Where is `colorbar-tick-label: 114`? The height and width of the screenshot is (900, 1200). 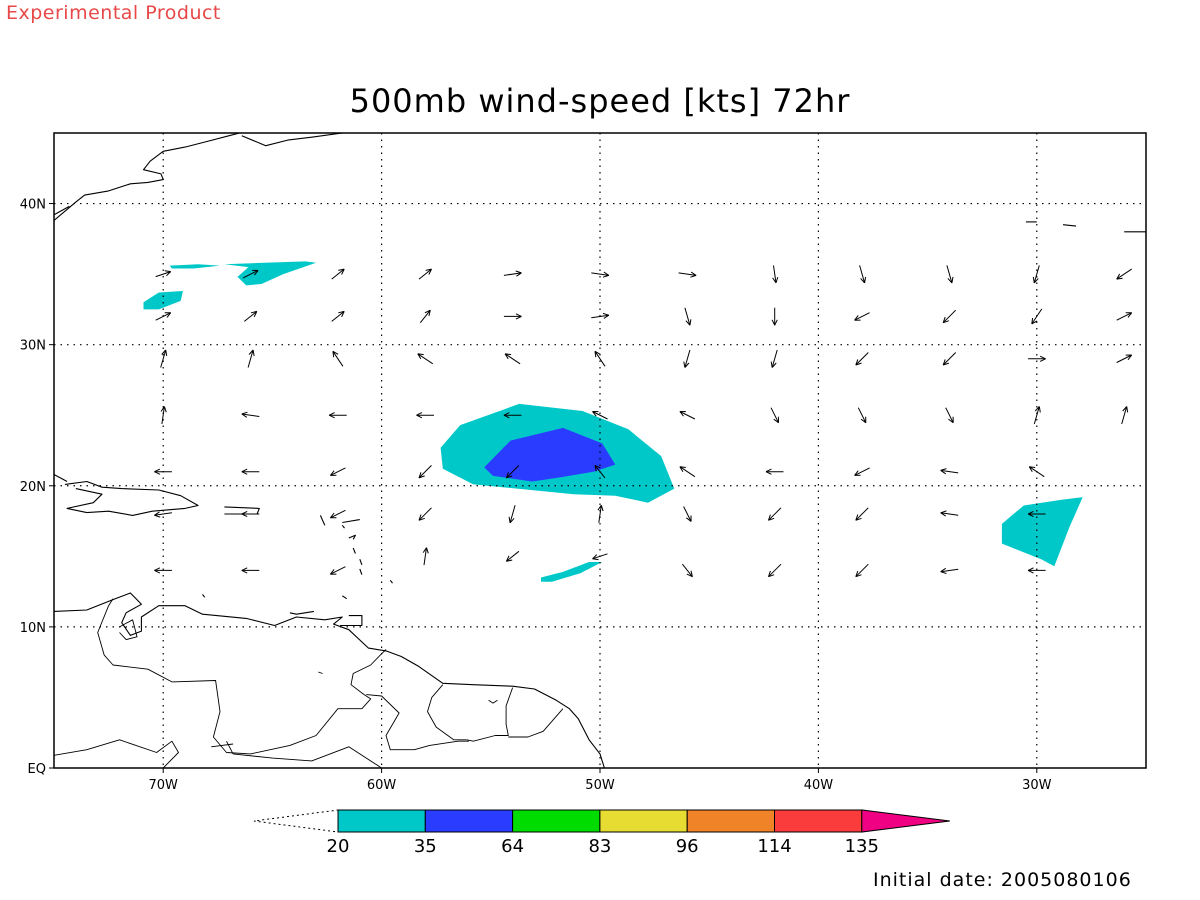 colorbar-tick-label: 114 is located at coordinates (774, 846).